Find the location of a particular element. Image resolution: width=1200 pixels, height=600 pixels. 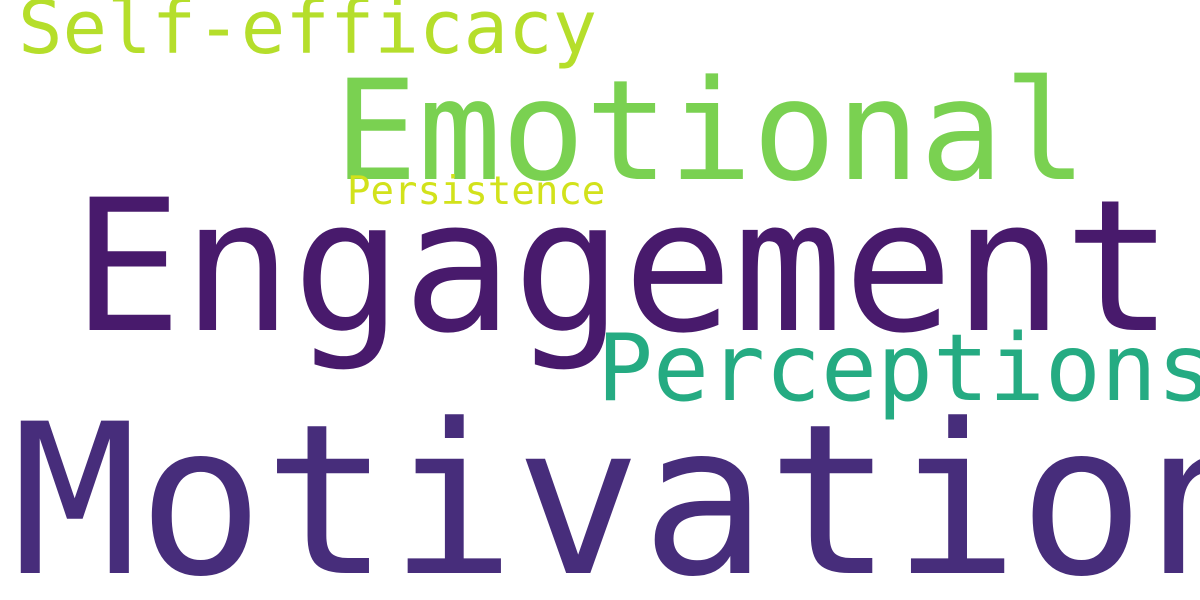

word-self-efficacy: Self-efficacy is located at coordinates (308, 35).